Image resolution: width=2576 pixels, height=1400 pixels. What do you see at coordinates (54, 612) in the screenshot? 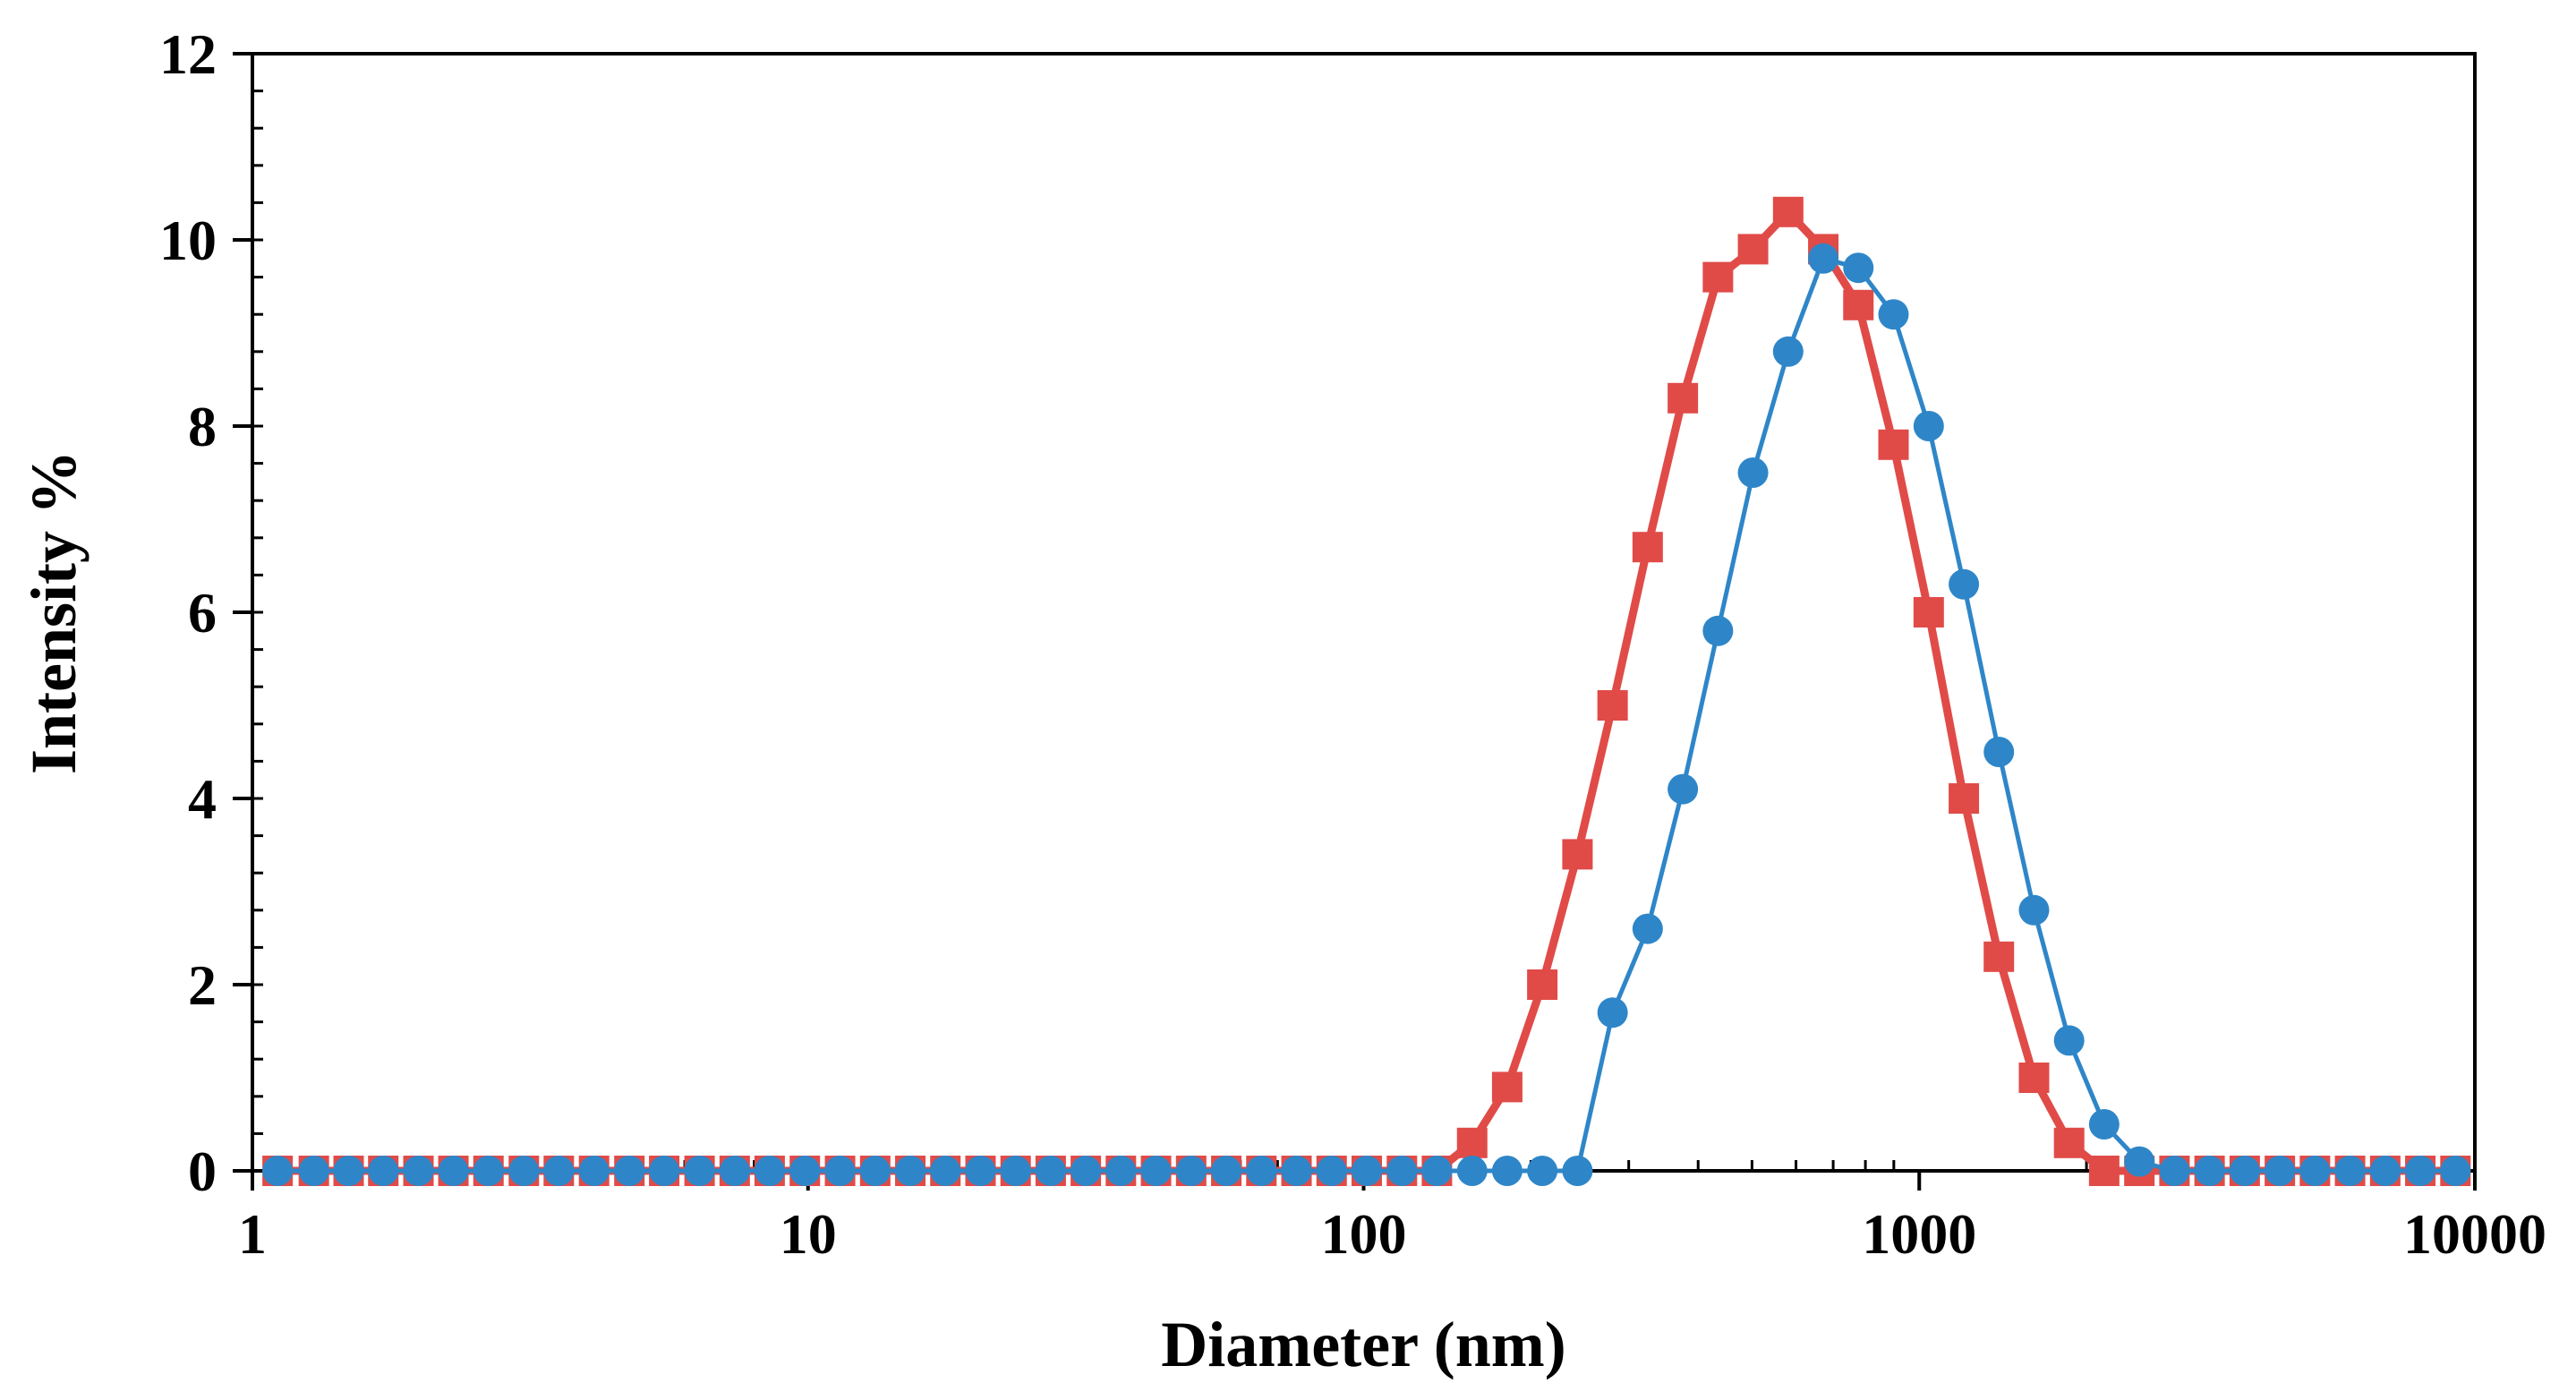
I see `y-axis-title: Intensity %` at bounding box center [54, 612].